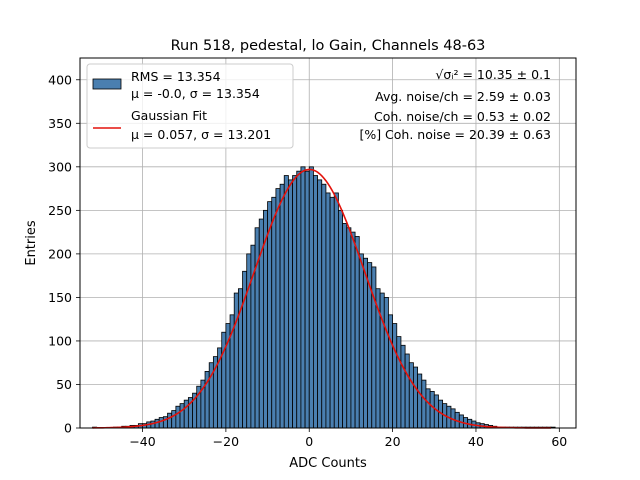 This screenshot has width=640, height=480. I want to click on y-tick-label: 400, so click(60, 79).